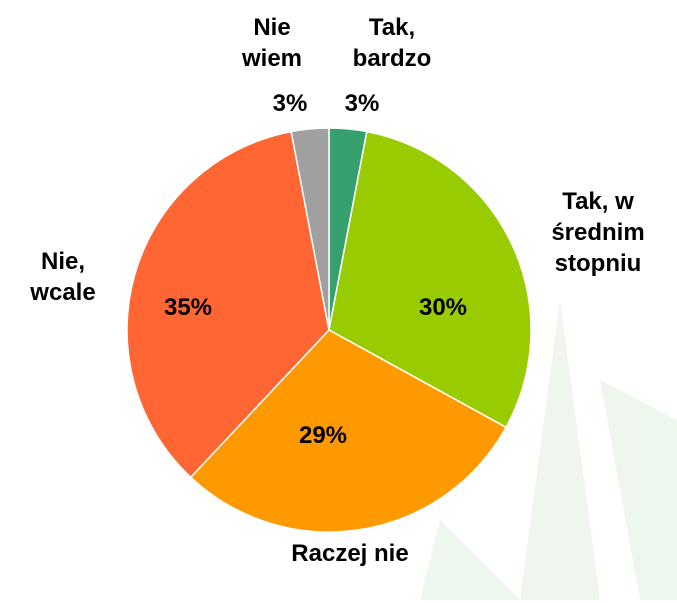  What do you see at coordinates (392, 43) in the screenshot?
I see `category-label: Tak, bardzo` at bounding box center [392, 43].